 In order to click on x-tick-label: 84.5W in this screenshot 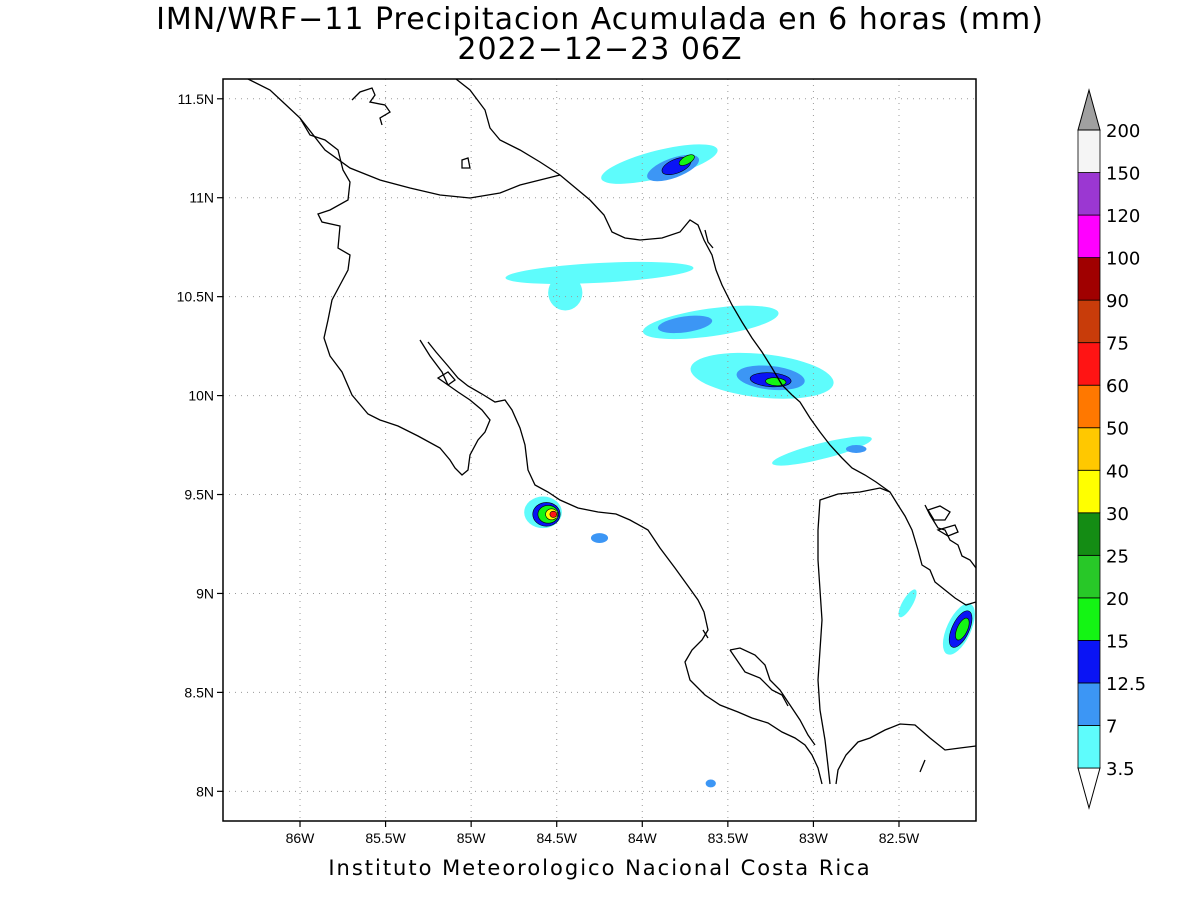, I will do `click(556, 838)`.